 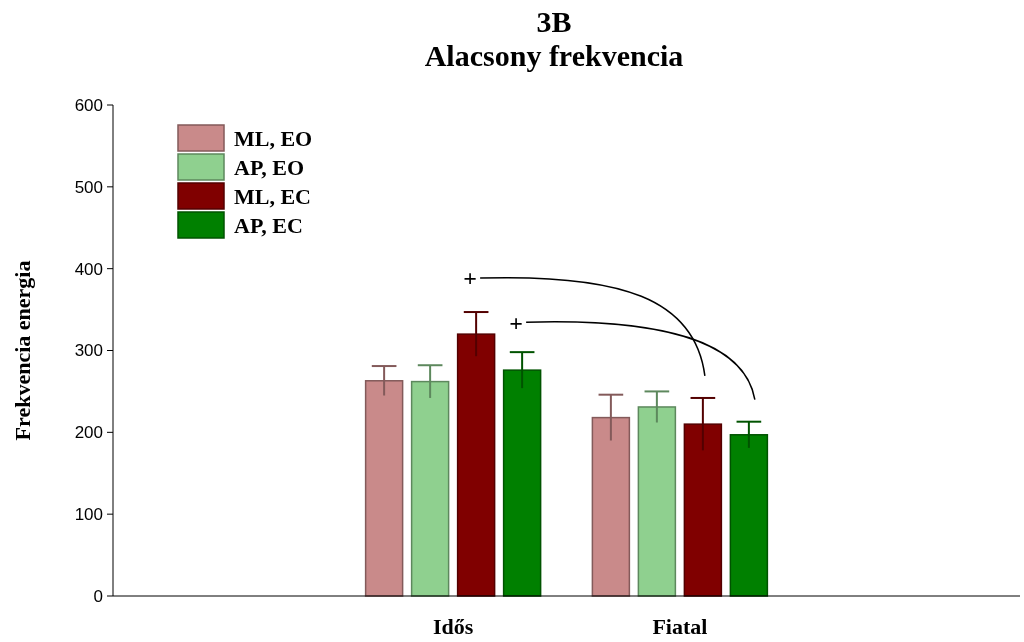 I want to click on legend-label: ML, EC, so click(x=272, y=196).